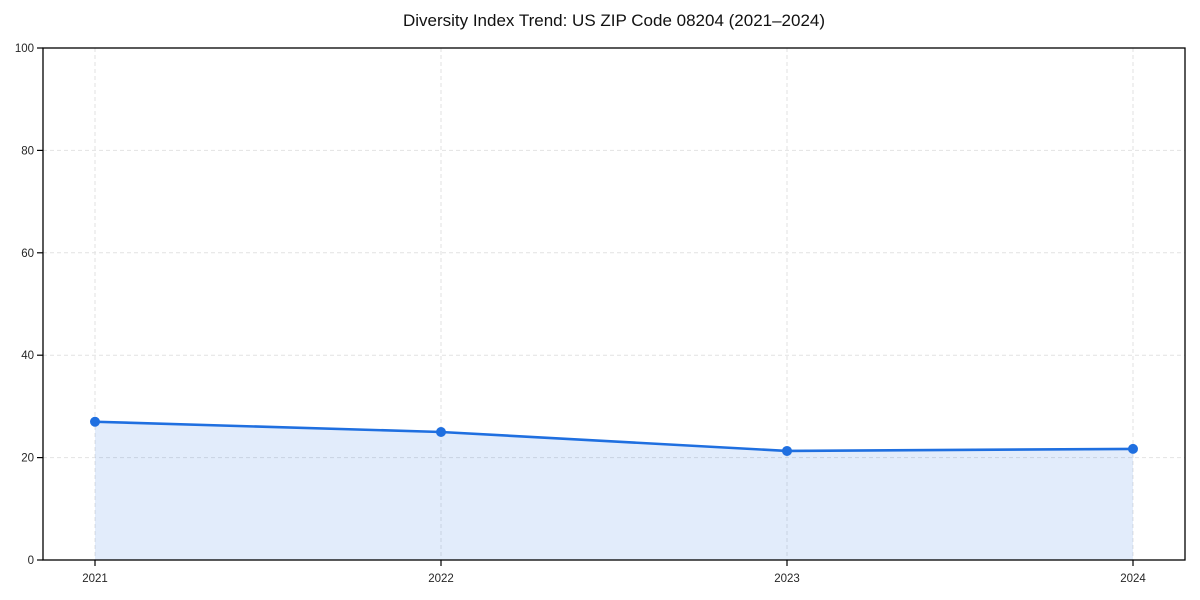 The image size is (1200, 600). I want to click on x-tick-label: 2023, so click(787, 579).